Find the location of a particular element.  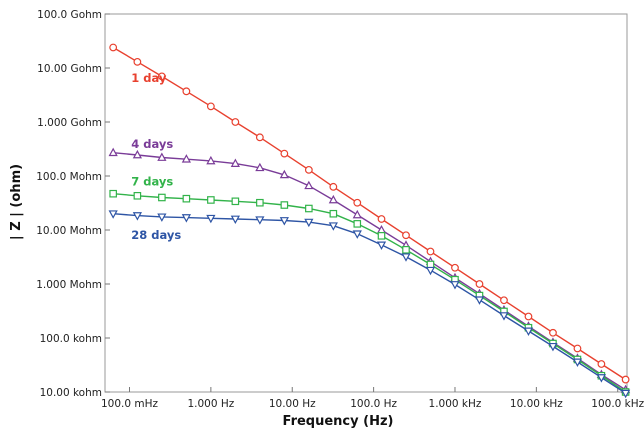

y-tick-label: 10.00 kohm is located at coordinates (71, 393).